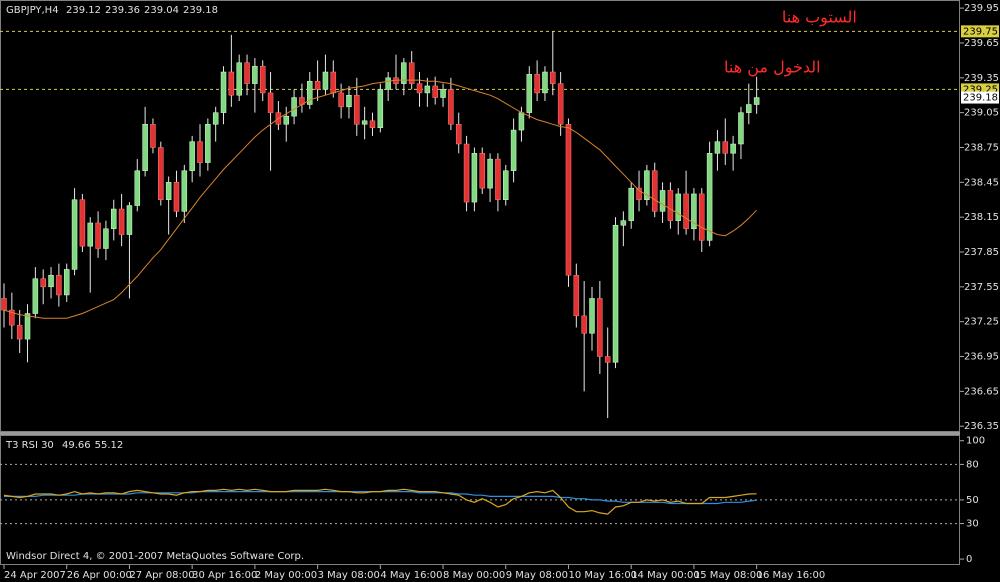  What do you see at coordinates (122, 10) in the screenshot?
I see `ohlc-value: 239.36` at bounding box center [122, 10].